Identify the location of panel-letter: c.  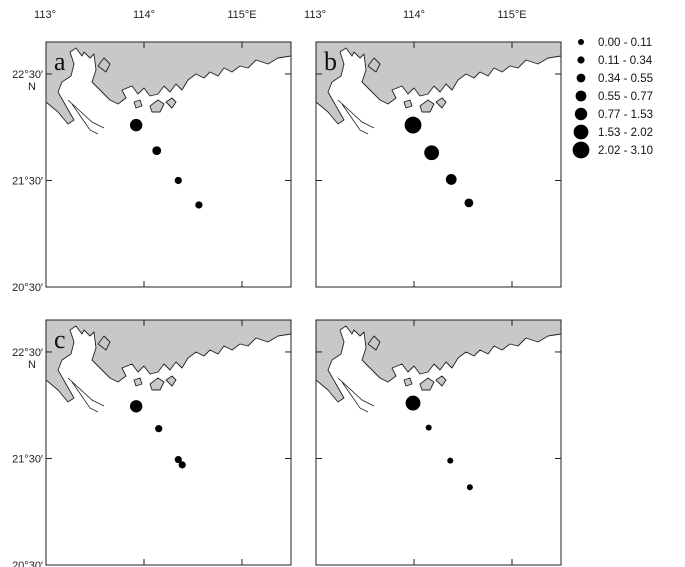
(60, 339).